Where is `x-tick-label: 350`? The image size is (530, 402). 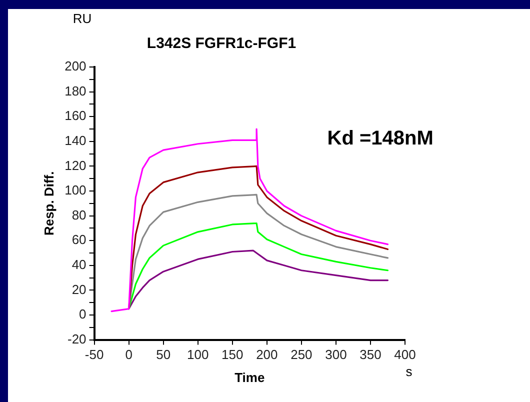
x-tick-label: 350 is located at coordinates (371, 354).